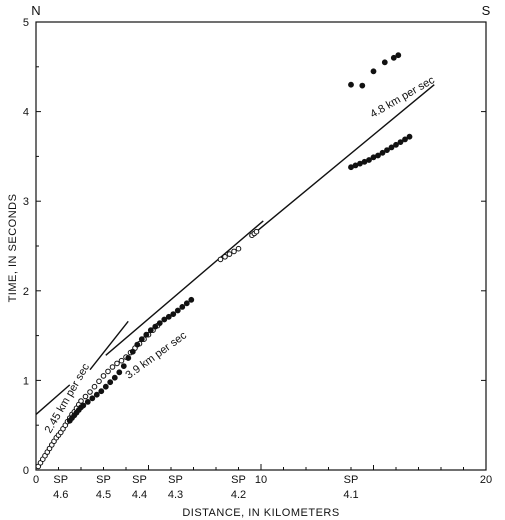  What do you see at coordinates (26, 471) in the screenshot?
I see `y-tick-label: 0` at bounding box center [26, 471].